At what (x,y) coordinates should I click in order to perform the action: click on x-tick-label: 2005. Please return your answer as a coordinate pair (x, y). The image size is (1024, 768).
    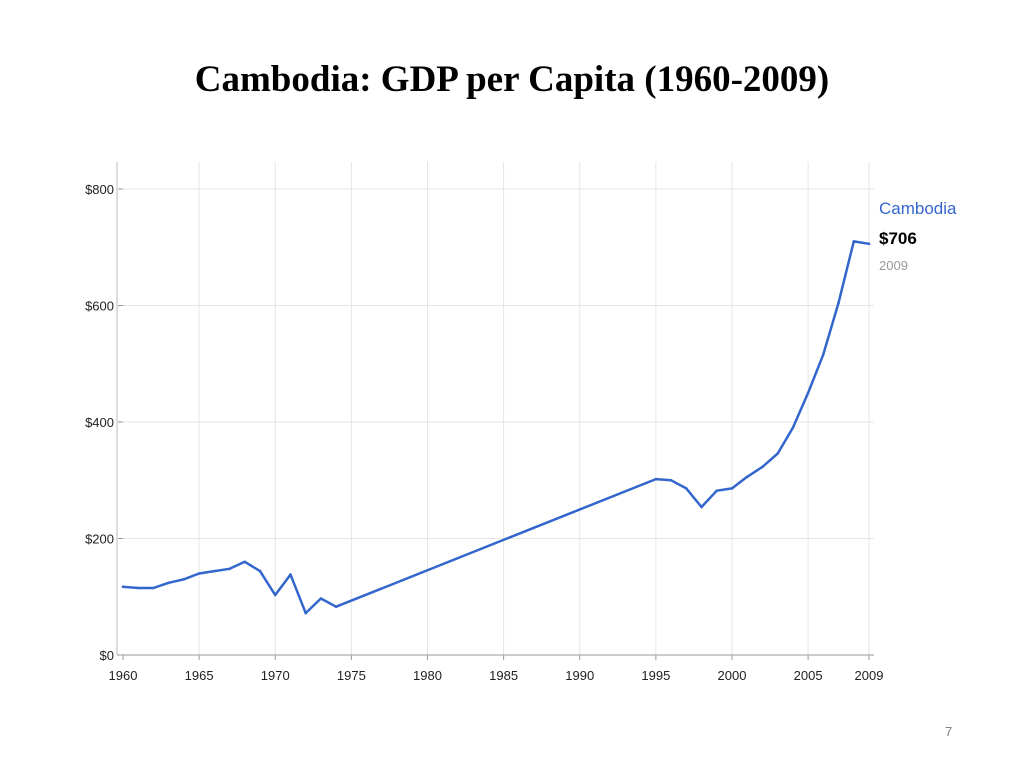
    Looking at the image, I should click on (808, 675).